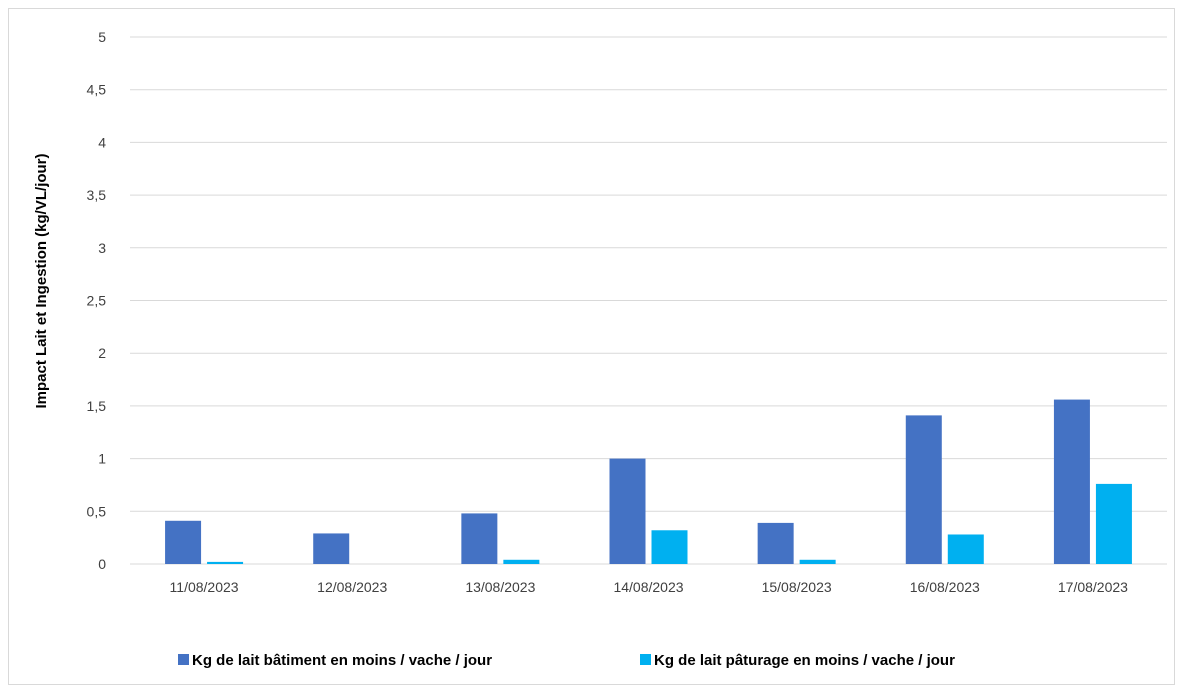  Describe the element at coordinates (945, 587) in the screenshot. I see `x-tick-label: 16/08/2023` at that location.